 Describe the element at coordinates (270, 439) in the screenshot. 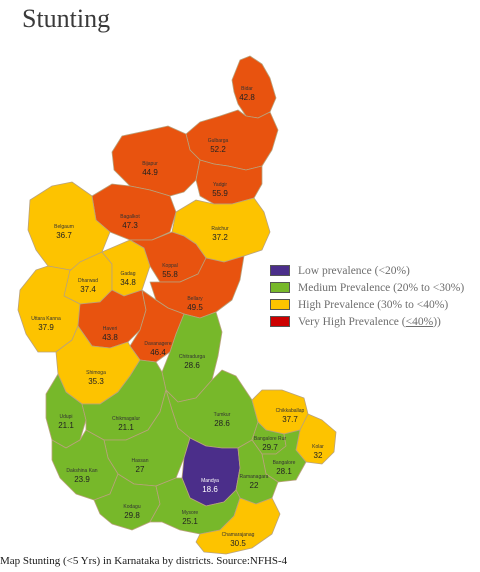

I see `district-name-bangalore-rur: Bangalore Rur` at that location.